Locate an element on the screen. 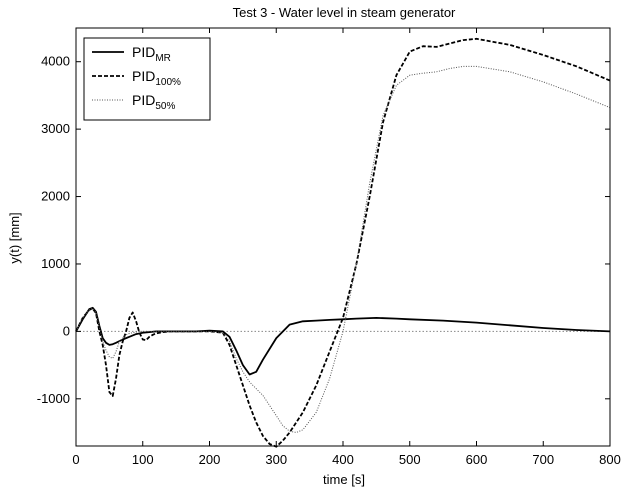 This screenshot has height=492, width=624. series-line-mr is located at coordinates (343, 341).